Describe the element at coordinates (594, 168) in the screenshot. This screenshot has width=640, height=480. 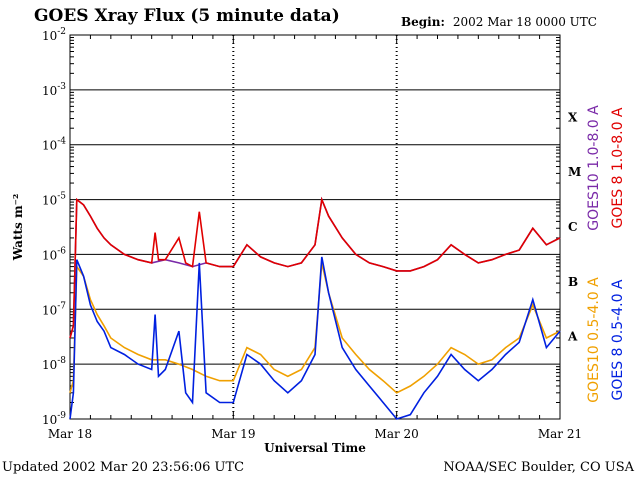
I see `legend-entry: GOES10 1.0-8.0 A` at that location.